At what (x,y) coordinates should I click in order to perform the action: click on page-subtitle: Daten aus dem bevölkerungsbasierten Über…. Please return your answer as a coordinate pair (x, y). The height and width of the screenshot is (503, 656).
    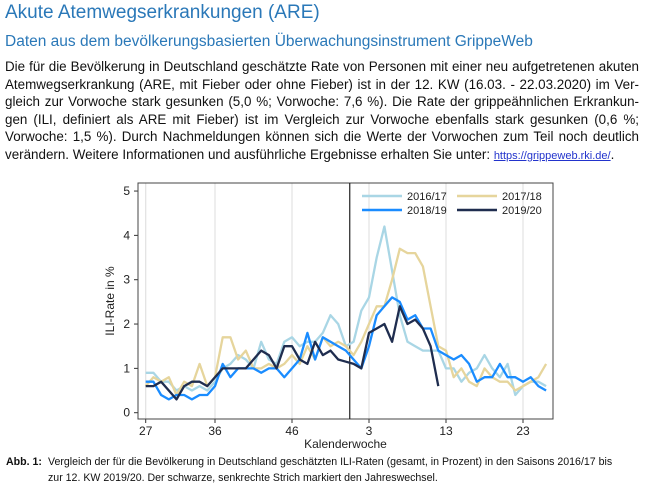
    Looking at the image, I should click on (269, 41).